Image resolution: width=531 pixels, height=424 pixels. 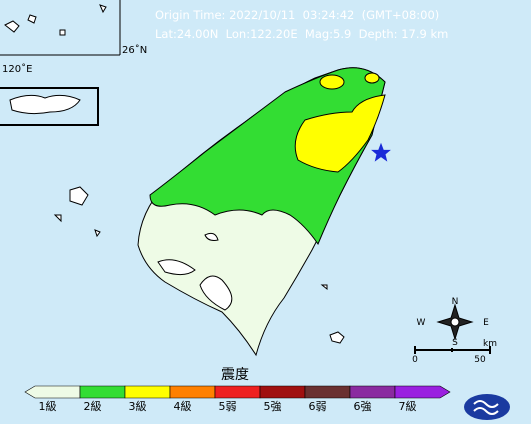 What do you see at coordinates (486, 323) in the screenshot?
I see `compass-east: E` at bounding box center [486, 323].